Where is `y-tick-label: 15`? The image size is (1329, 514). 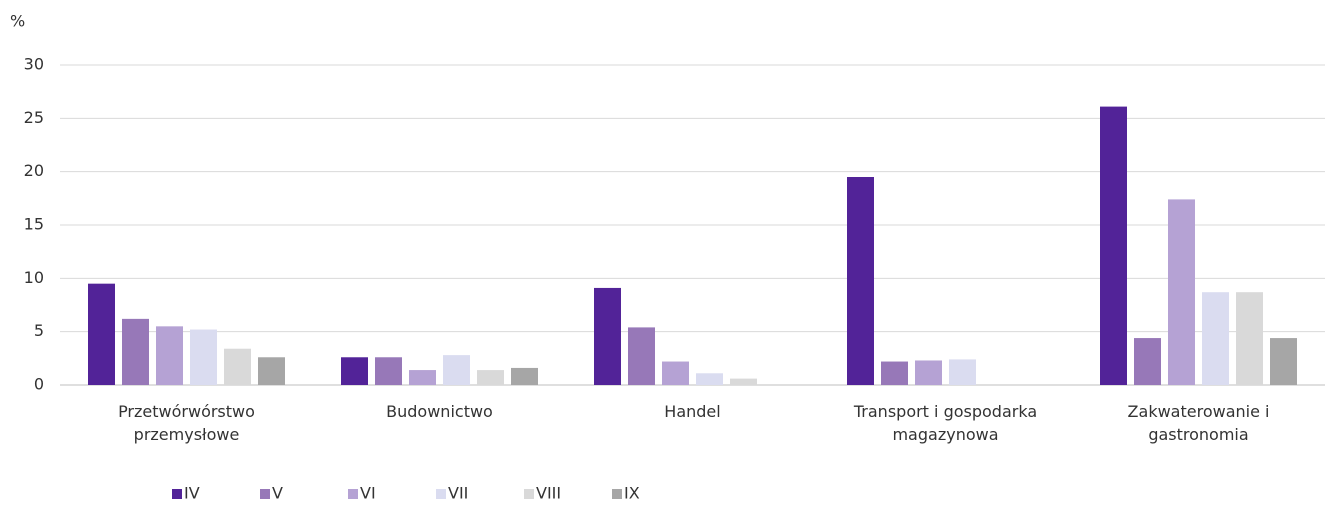
y-tick-label: 15 is located at coordinates (34, 224).